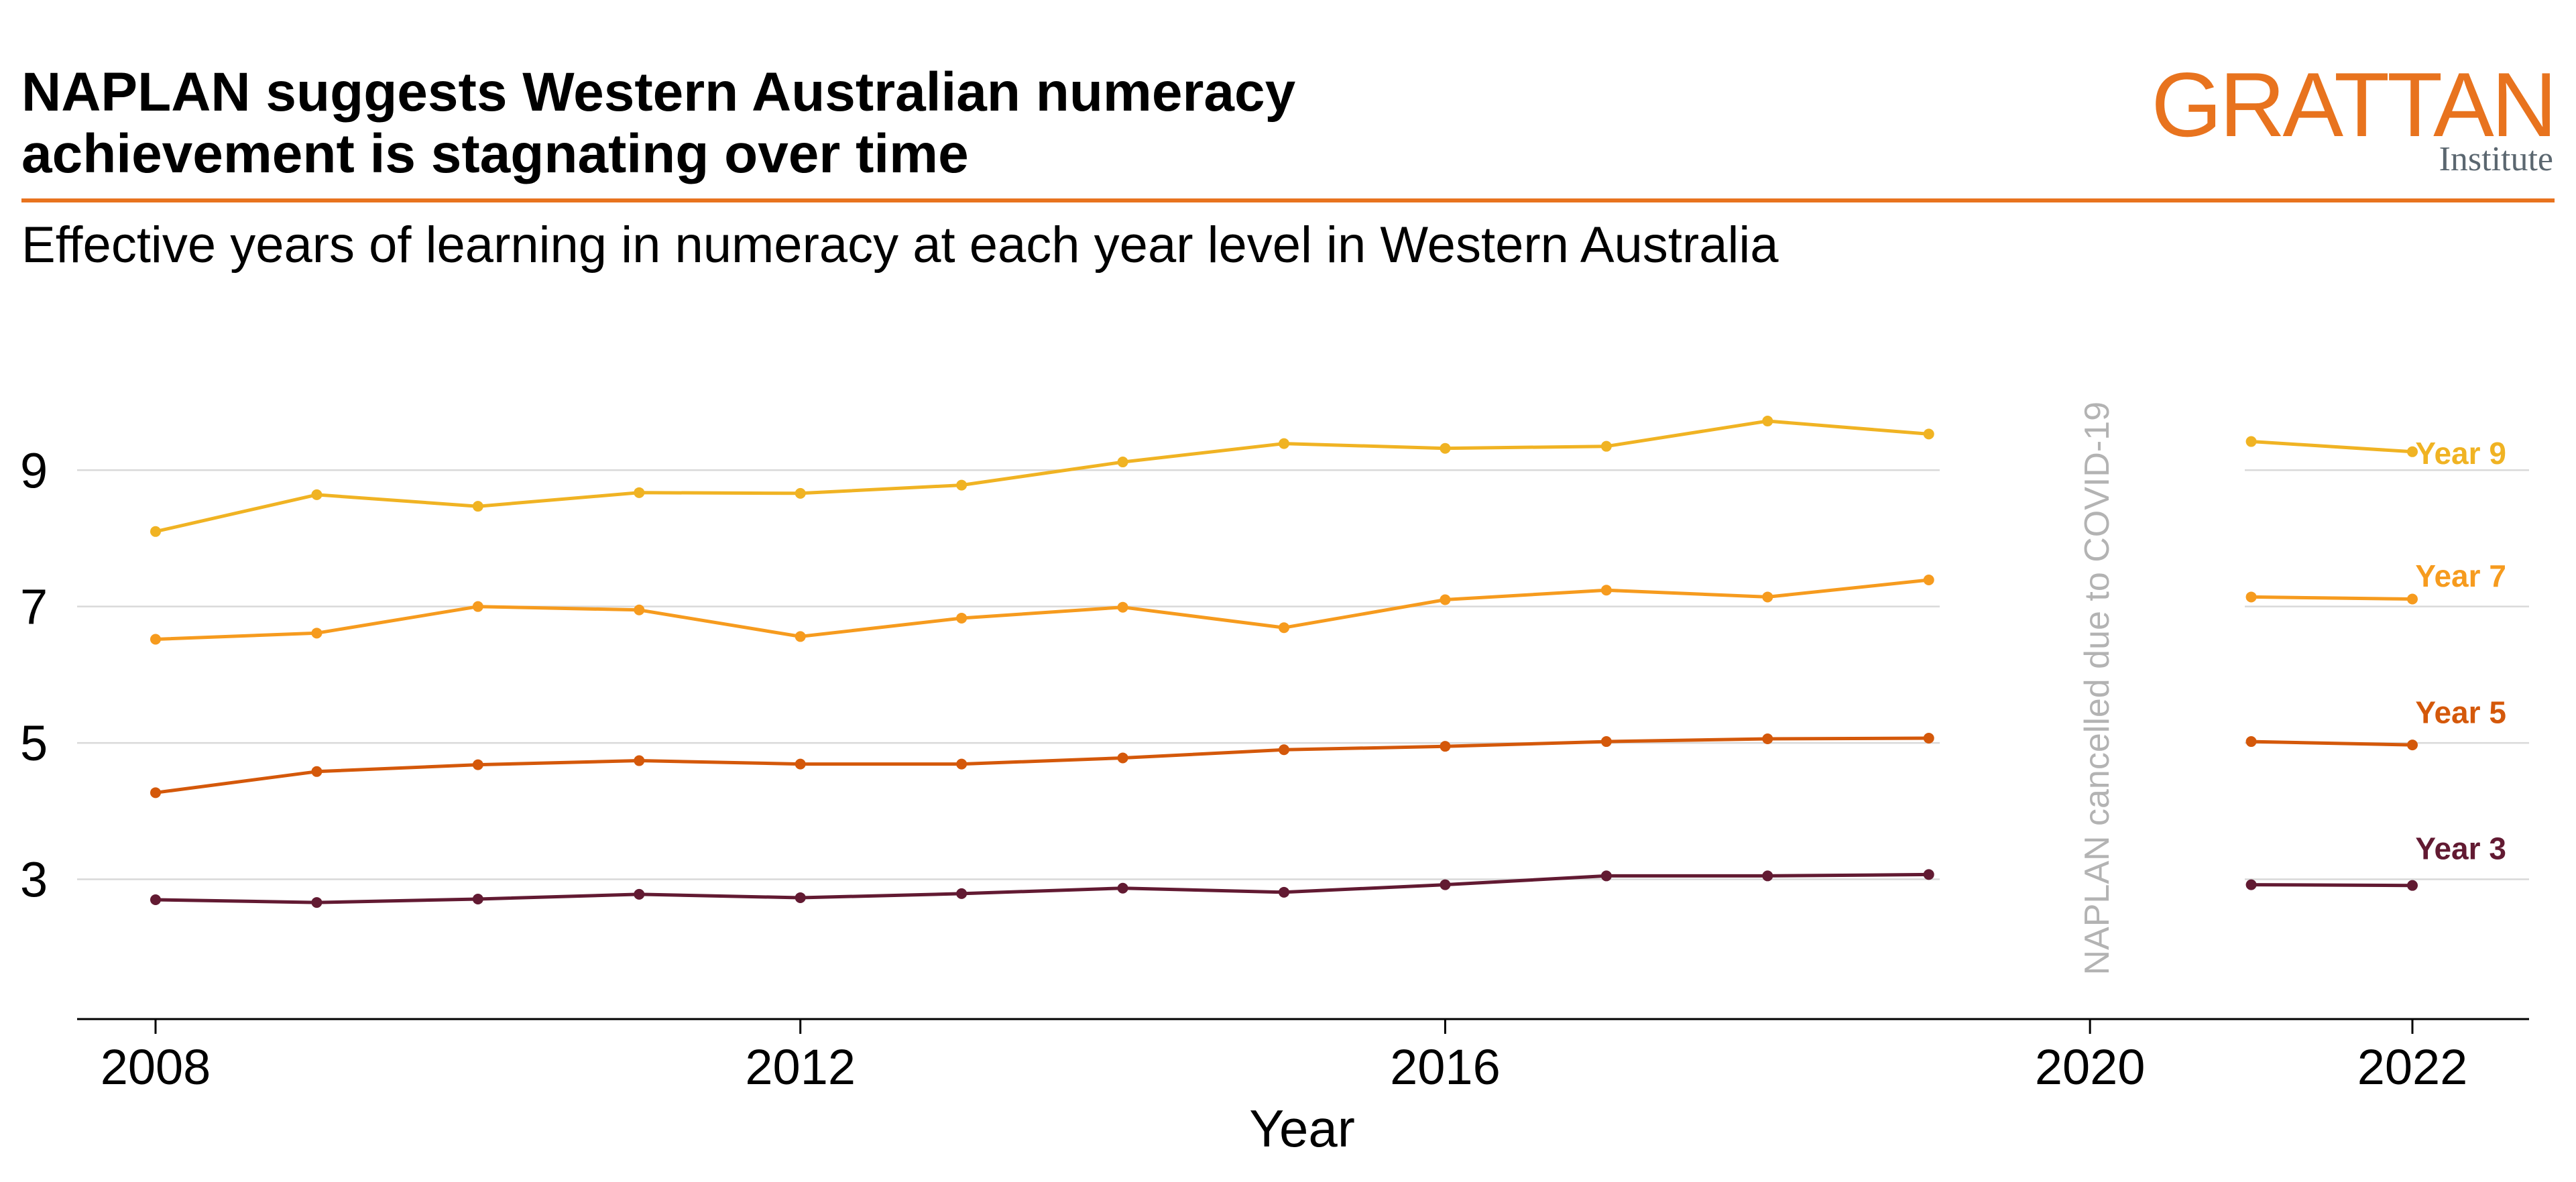 The image size is (2576, 1182). I want to click on x-tick-label: 2020, so click(2090, 1067).